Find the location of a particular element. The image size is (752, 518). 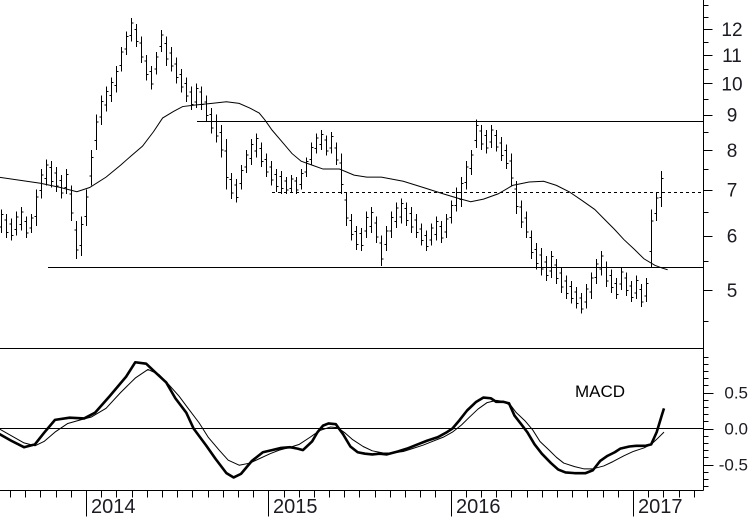

price-tick-label: 8 is located at coordinates (732, 151).